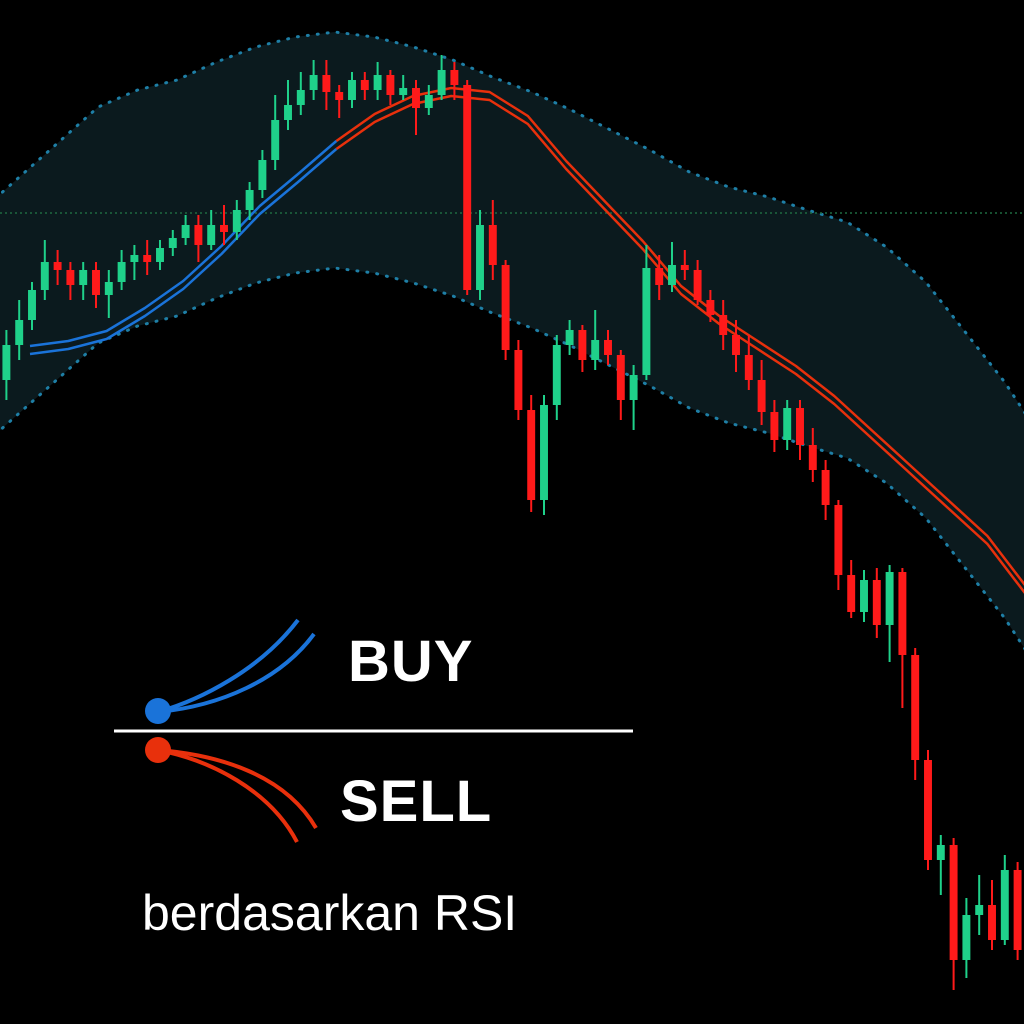 This screenshot has width=1024, height=1024. Describe the element at coordinates (183, 252) in the screenshot. I see `buy-ma-line` at that location.